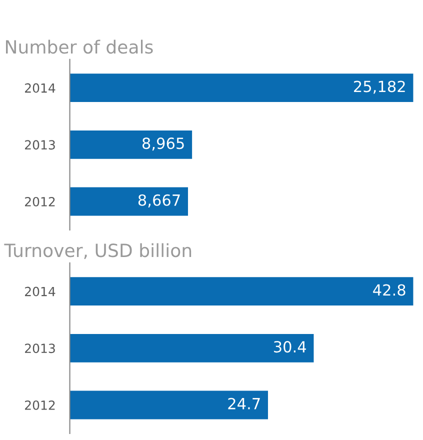  What do you see at coordinates (159, 201) in the screenshot?
I see `data-label: 8,667` at bounding box center [159, 201].